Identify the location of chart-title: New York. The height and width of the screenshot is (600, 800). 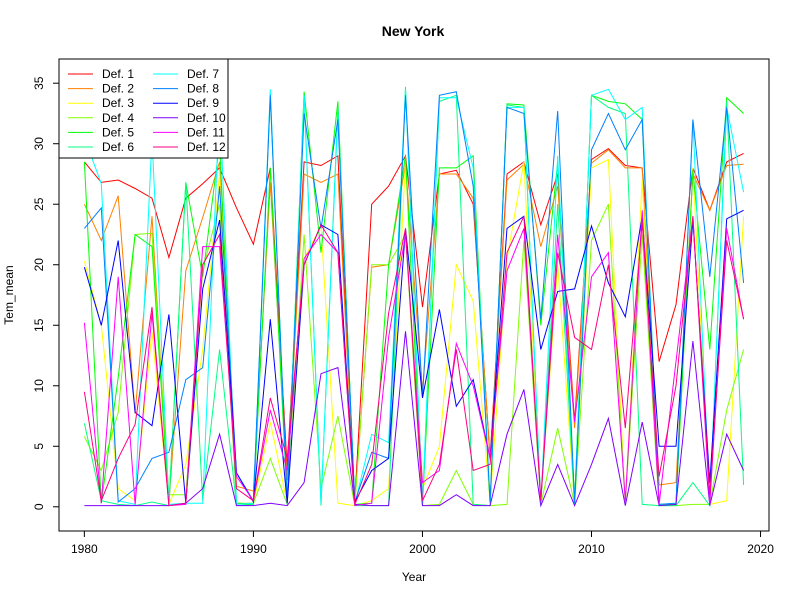
(413, 31).